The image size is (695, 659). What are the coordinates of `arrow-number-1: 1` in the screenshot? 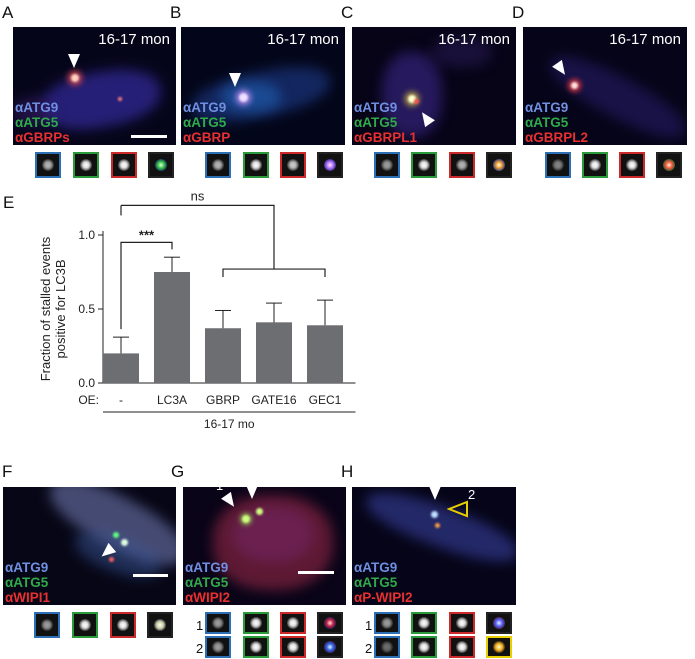 It's located at (219, 490).